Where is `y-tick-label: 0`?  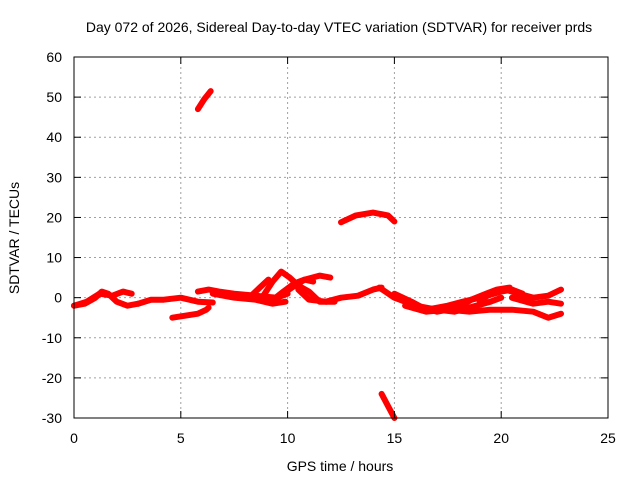
y-tick-label: 0 is located at coordinates (58, 298).